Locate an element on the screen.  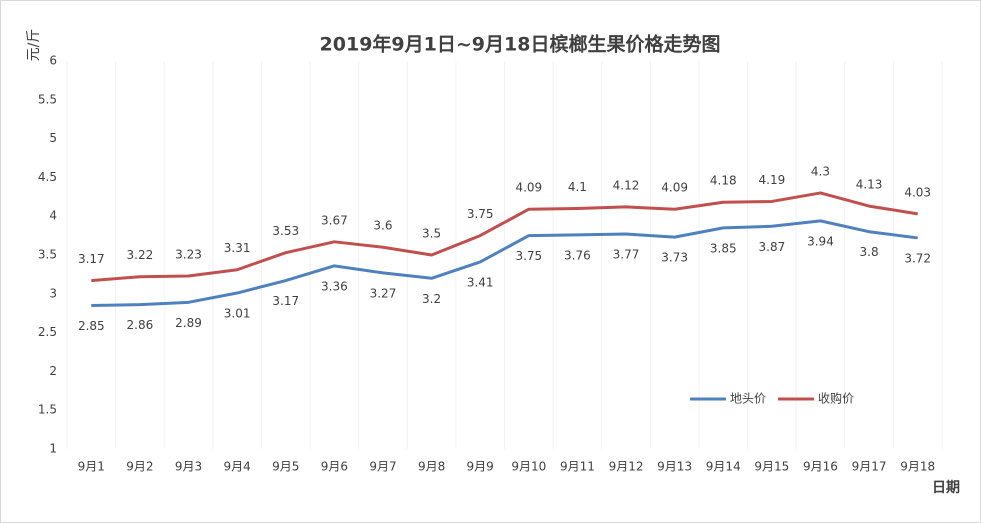
data-label: 2.89 is located at coordinates (188, 323).